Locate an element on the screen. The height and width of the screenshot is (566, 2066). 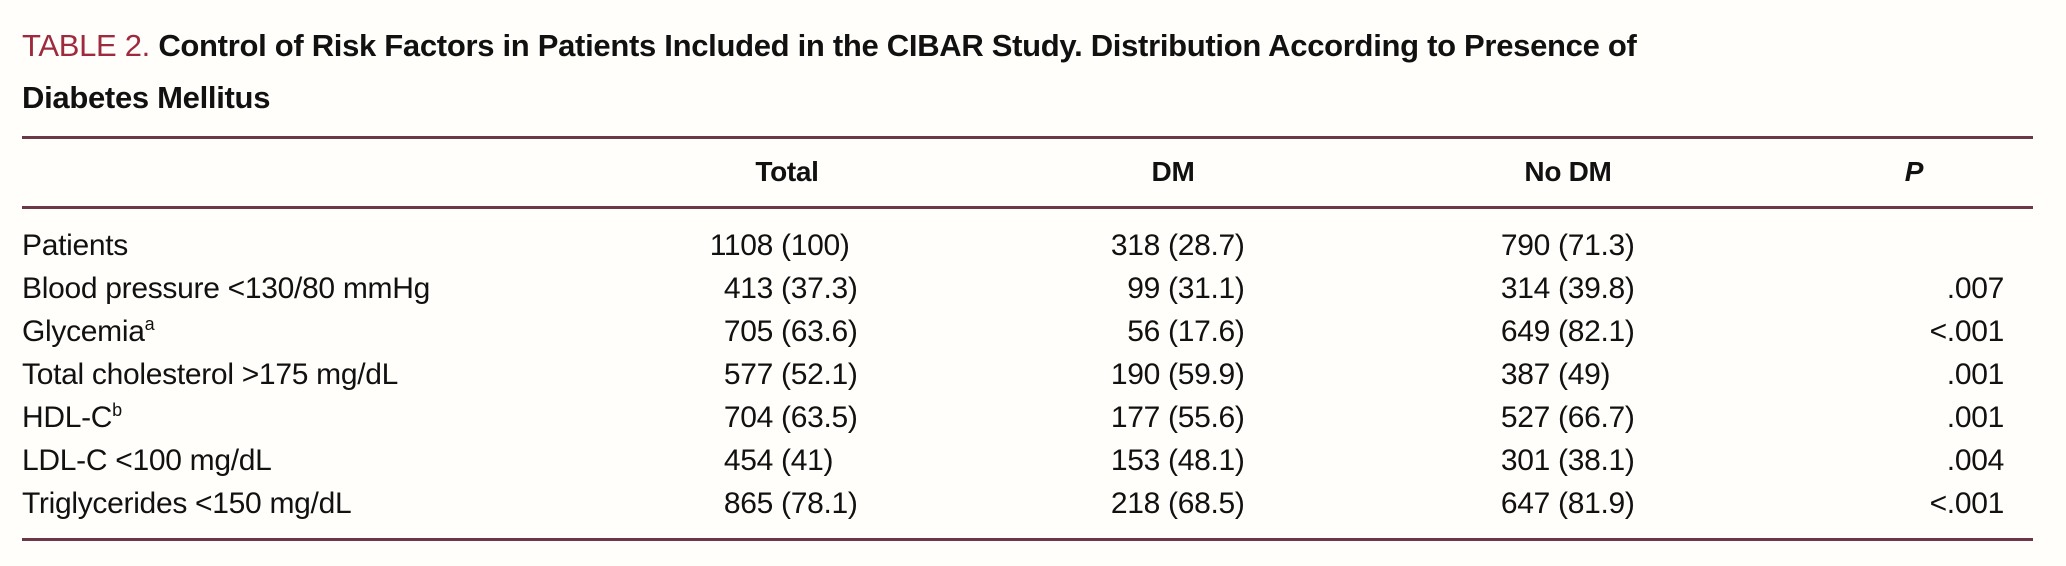
column-header-total: Total is located at coordinates (787, 171).